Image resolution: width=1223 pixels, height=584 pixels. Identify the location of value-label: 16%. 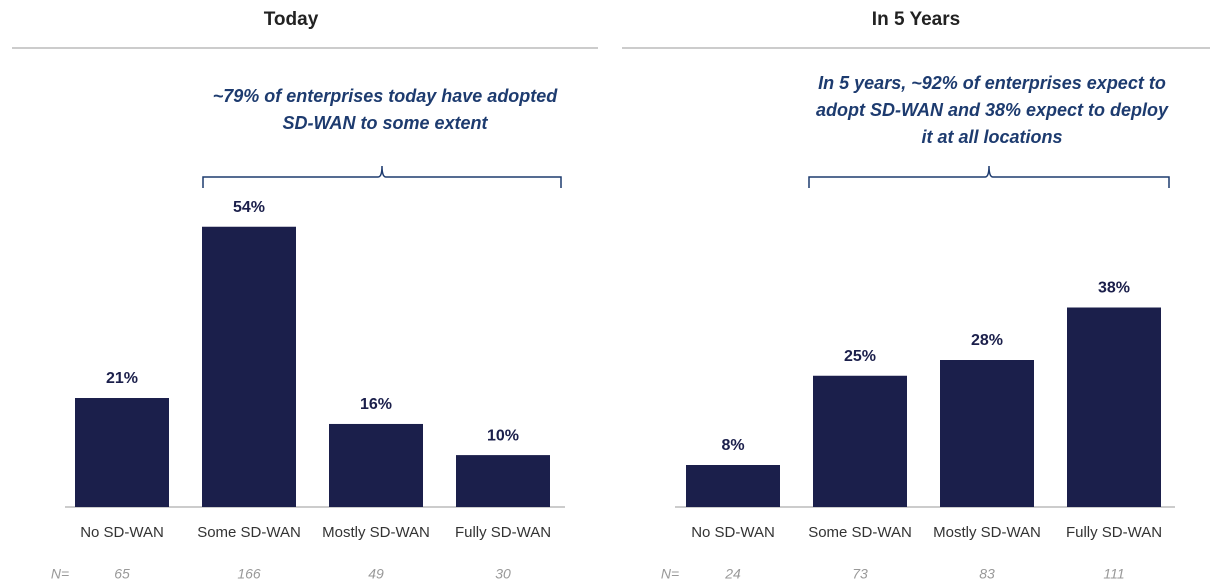
(376, 404).